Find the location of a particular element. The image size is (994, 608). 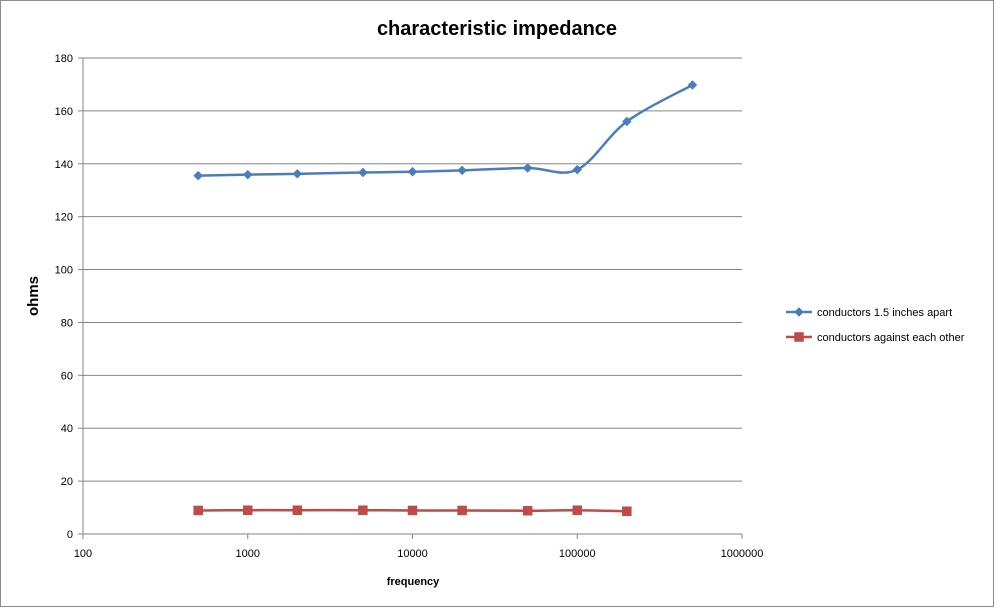

y-tick-labels: 0 20 40 60 80 100 120 140 160 180 is located at coordinates (64, 297).